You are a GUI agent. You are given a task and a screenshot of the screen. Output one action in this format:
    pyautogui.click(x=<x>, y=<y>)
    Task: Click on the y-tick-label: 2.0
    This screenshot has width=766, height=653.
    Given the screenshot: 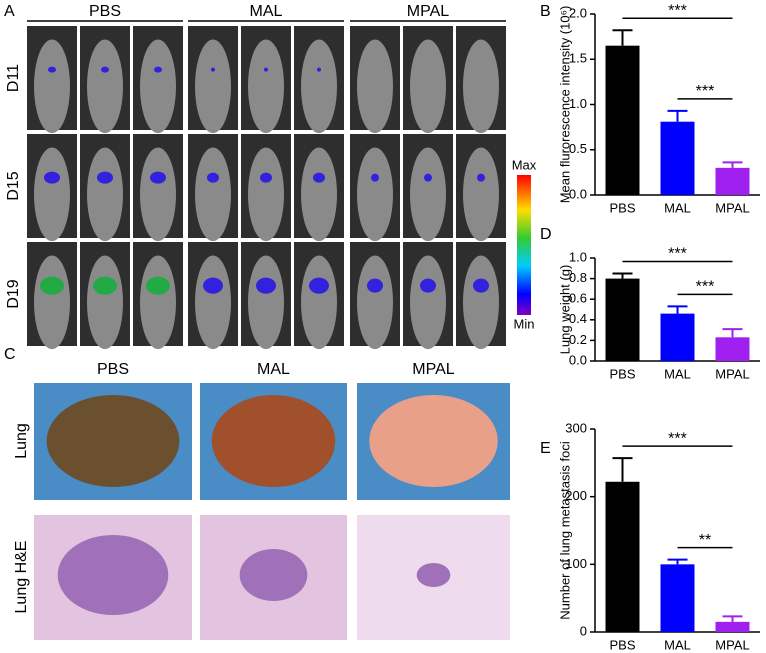 What is the action you would take?
    pyautogui.click(x=578, y=12)
    